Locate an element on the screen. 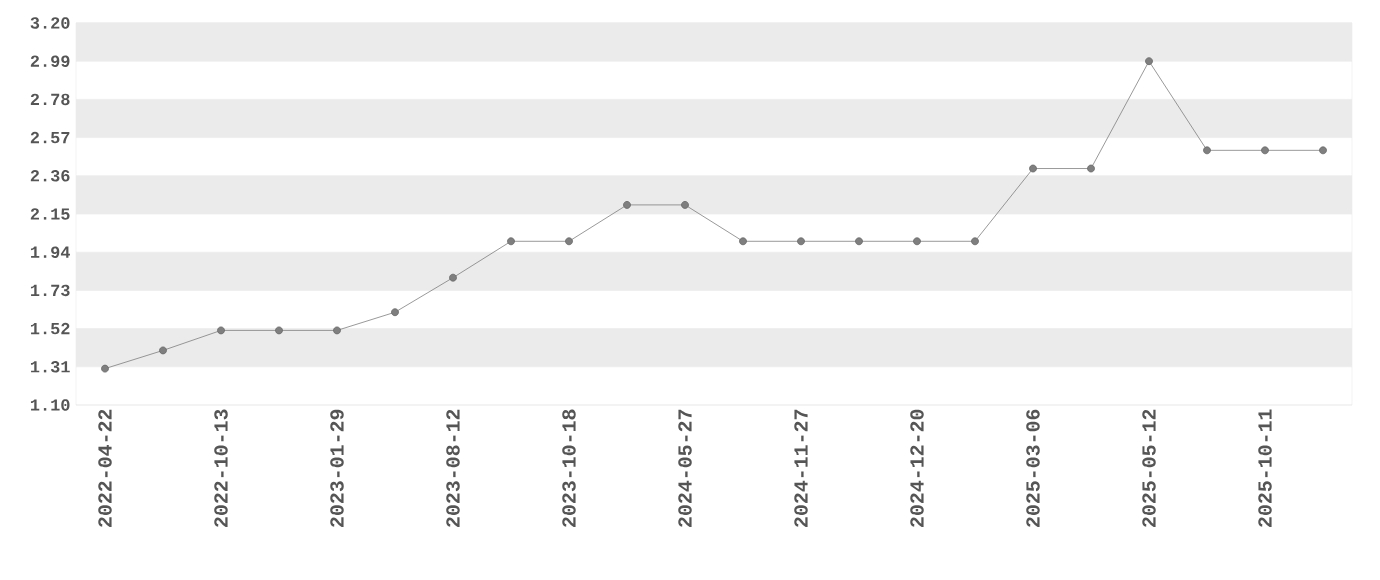  y-tick-label: 2.78 is located at coordinates (50, 99).